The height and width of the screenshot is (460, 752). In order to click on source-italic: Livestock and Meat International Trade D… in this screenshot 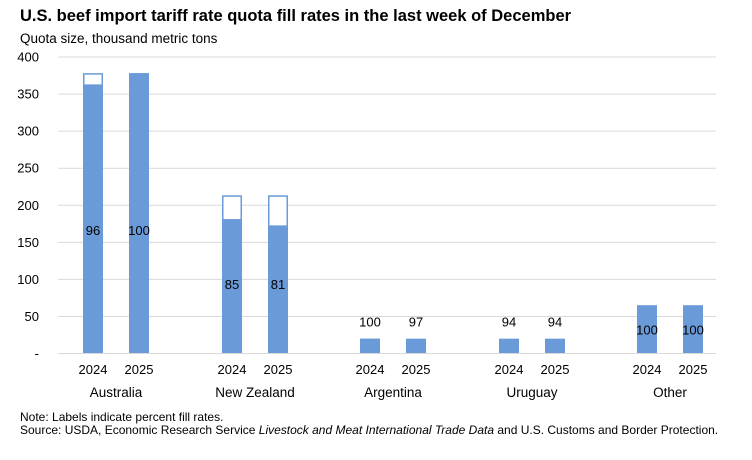, I will do `click(376, 430)`.